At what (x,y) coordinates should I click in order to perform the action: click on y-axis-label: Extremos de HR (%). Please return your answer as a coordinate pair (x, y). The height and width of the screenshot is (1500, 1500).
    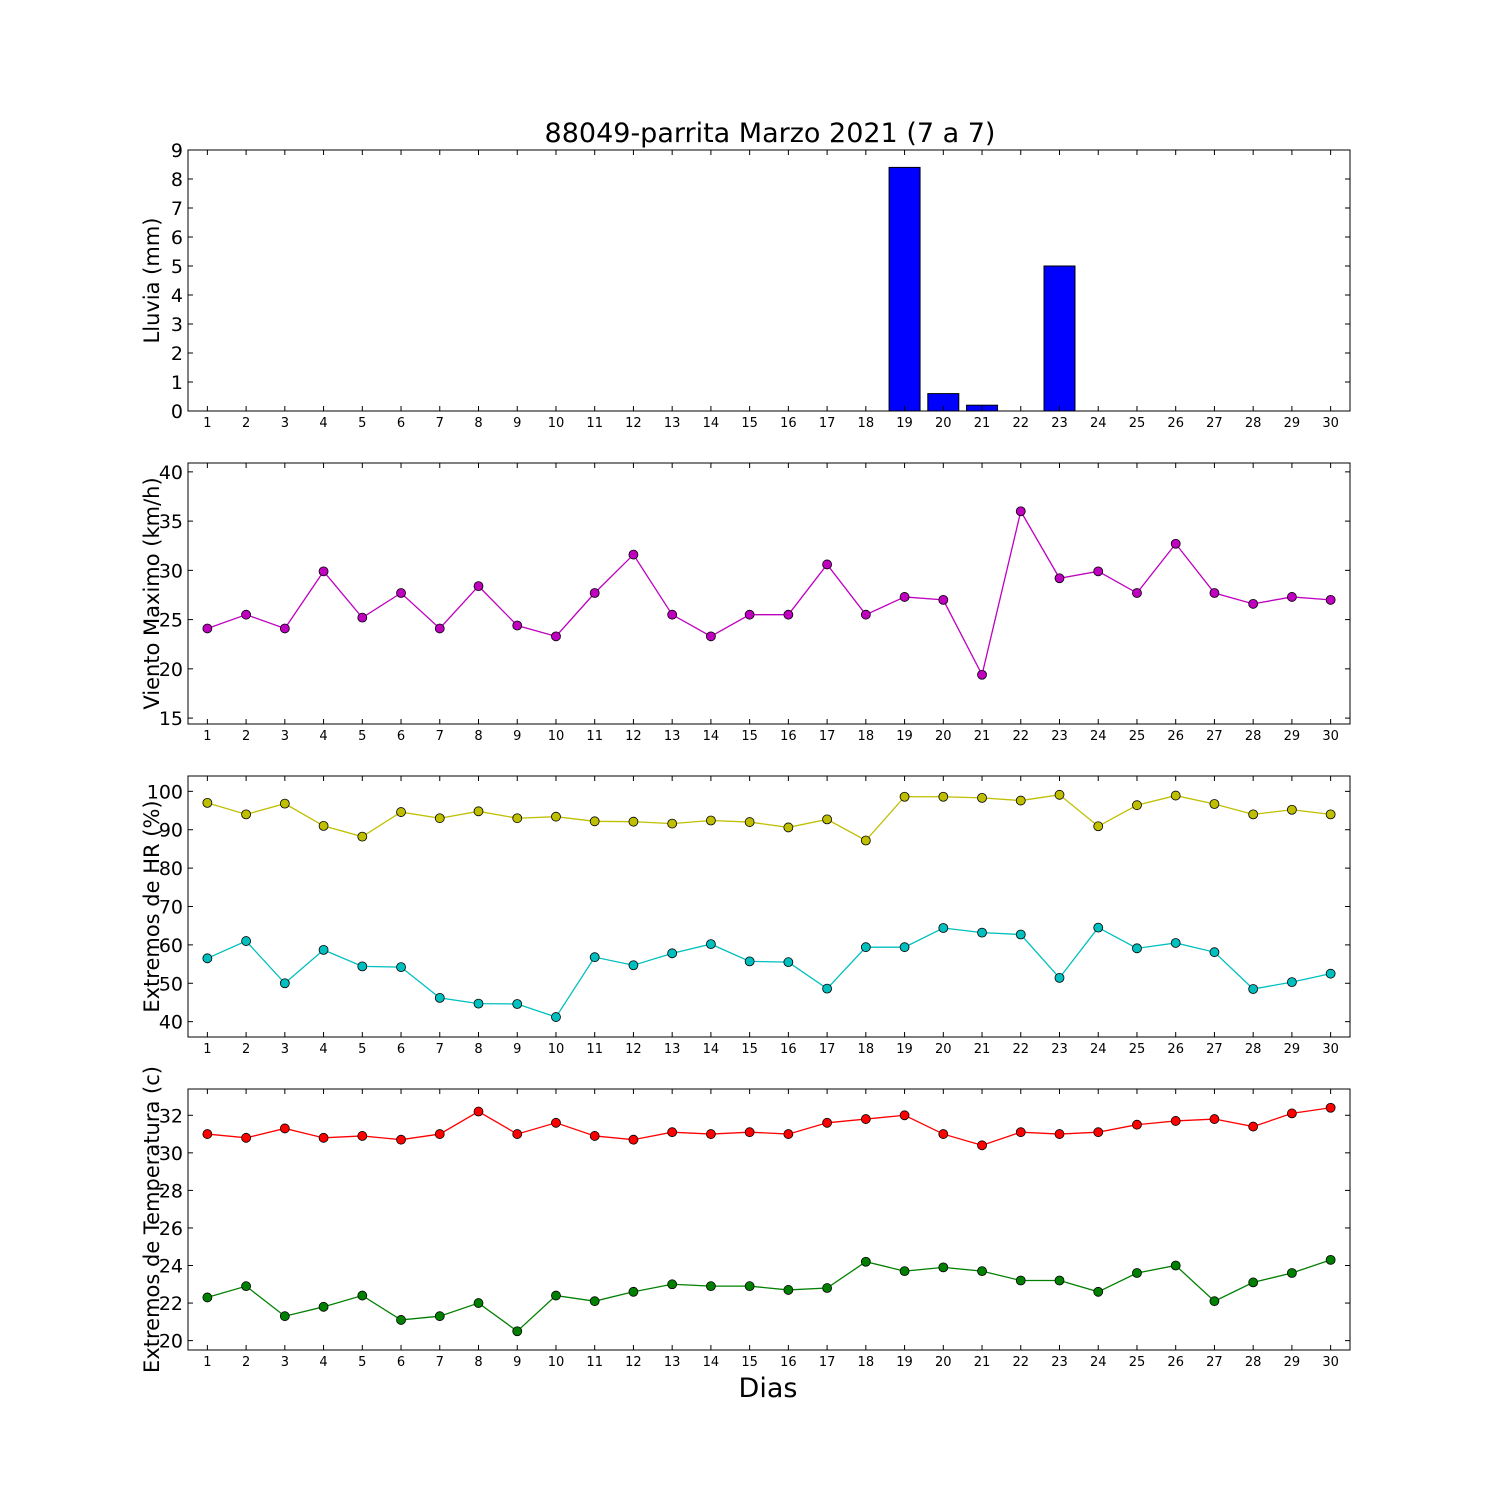
    Looking at the image, I should click on (152, 906).